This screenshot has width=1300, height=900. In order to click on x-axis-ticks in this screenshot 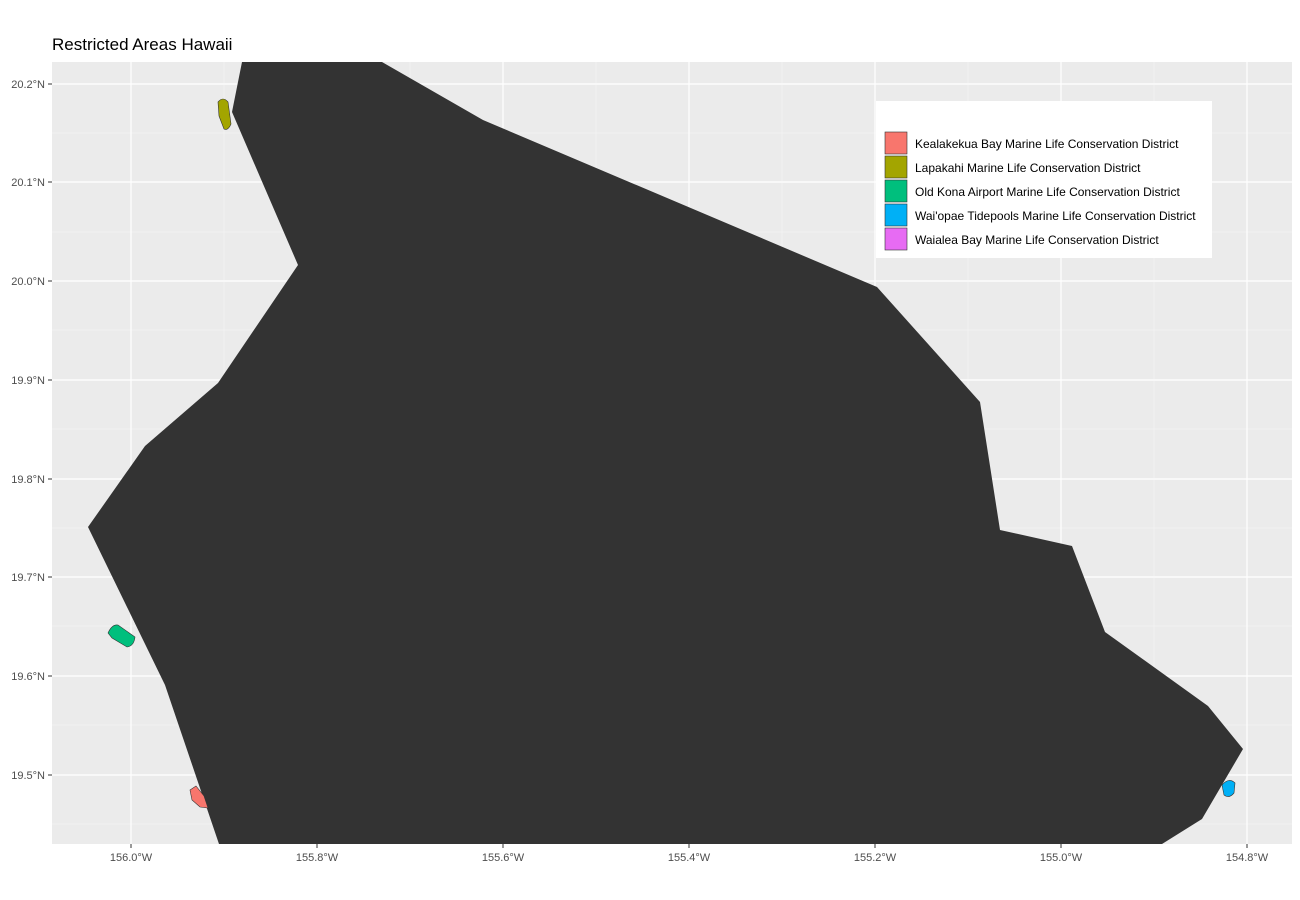, I will do `click(689, 846)`.